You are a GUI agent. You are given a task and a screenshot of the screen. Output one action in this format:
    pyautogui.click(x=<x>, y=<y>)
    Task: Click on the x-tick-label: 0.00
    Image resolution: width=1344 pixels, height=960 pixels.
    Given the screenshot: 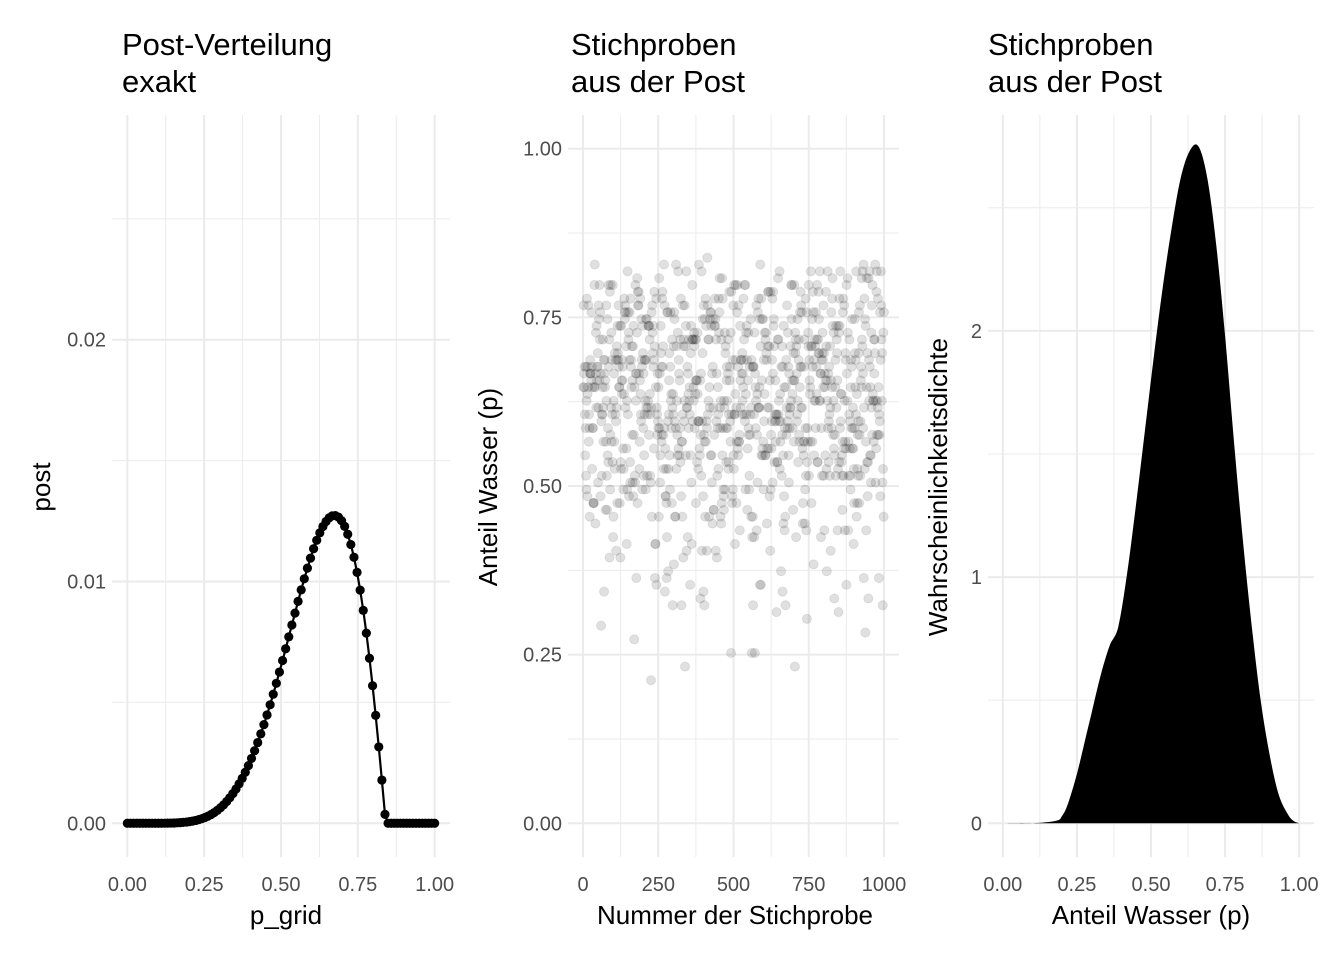 What is the action you would take?
    pyautogui.click(x=127, y=885)
    